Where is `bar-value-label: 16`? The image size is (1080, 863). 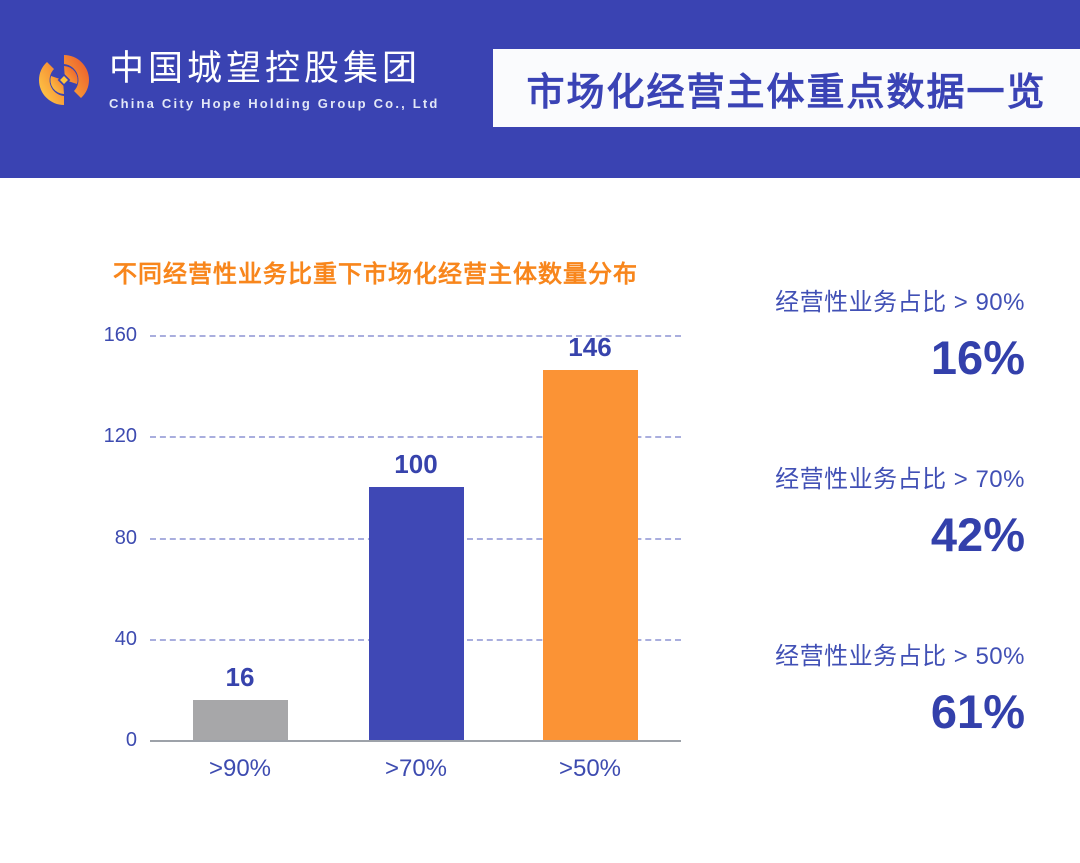 bar-value-label: 16 is located at coordinates (240, 676).